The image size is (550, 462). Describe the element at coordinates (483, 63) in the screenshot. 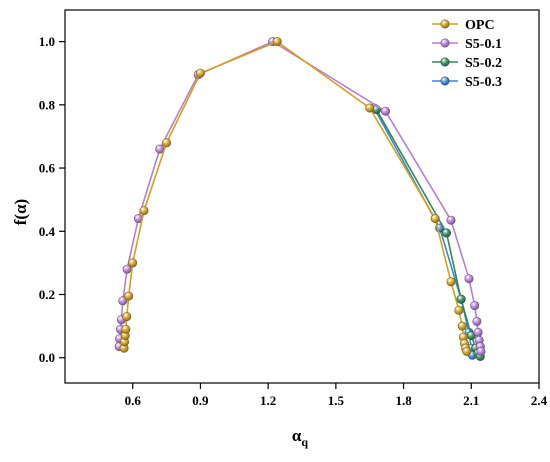

I see `legend-label: S5-0.2` at that location.